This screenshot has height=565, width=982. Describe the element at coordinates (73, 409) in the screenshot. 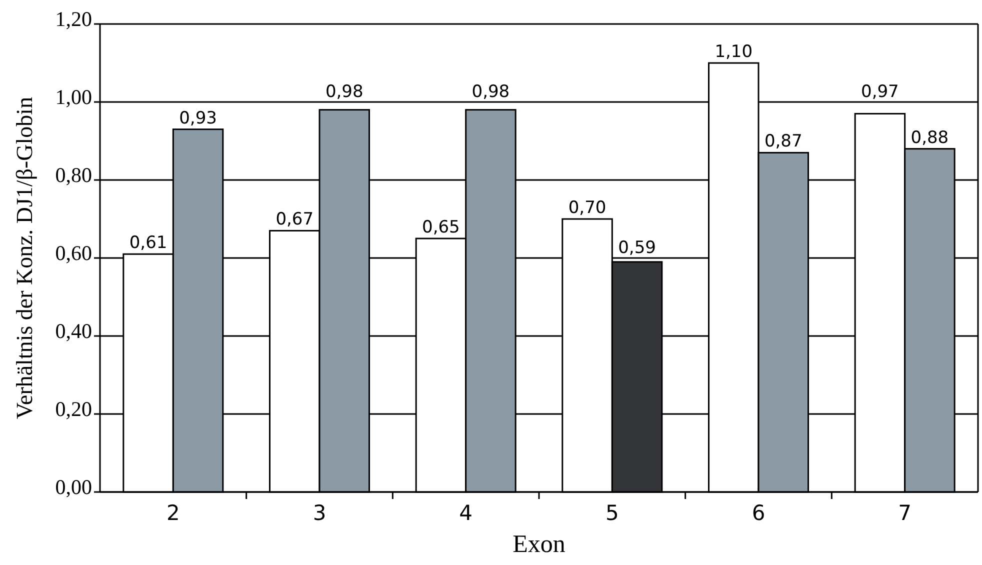

I see `y-tick-label: 0,20` at that location.